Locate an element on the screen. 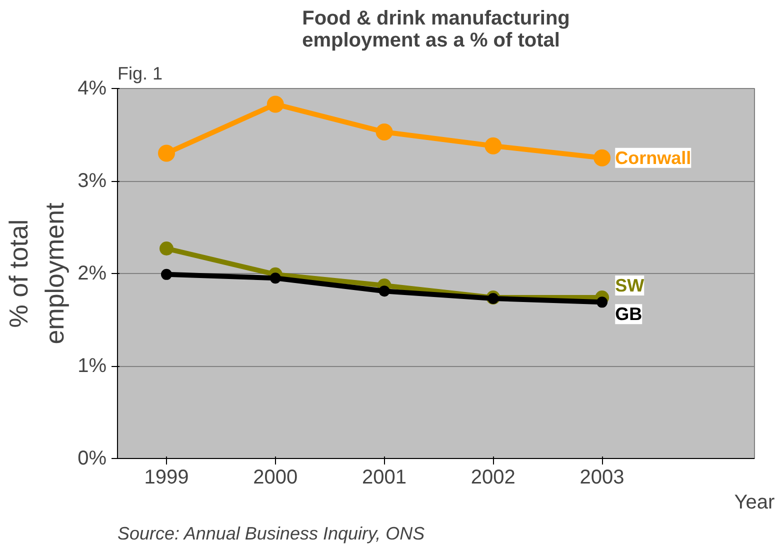  series-label: Cornwall is located at coordinates (653, 158).